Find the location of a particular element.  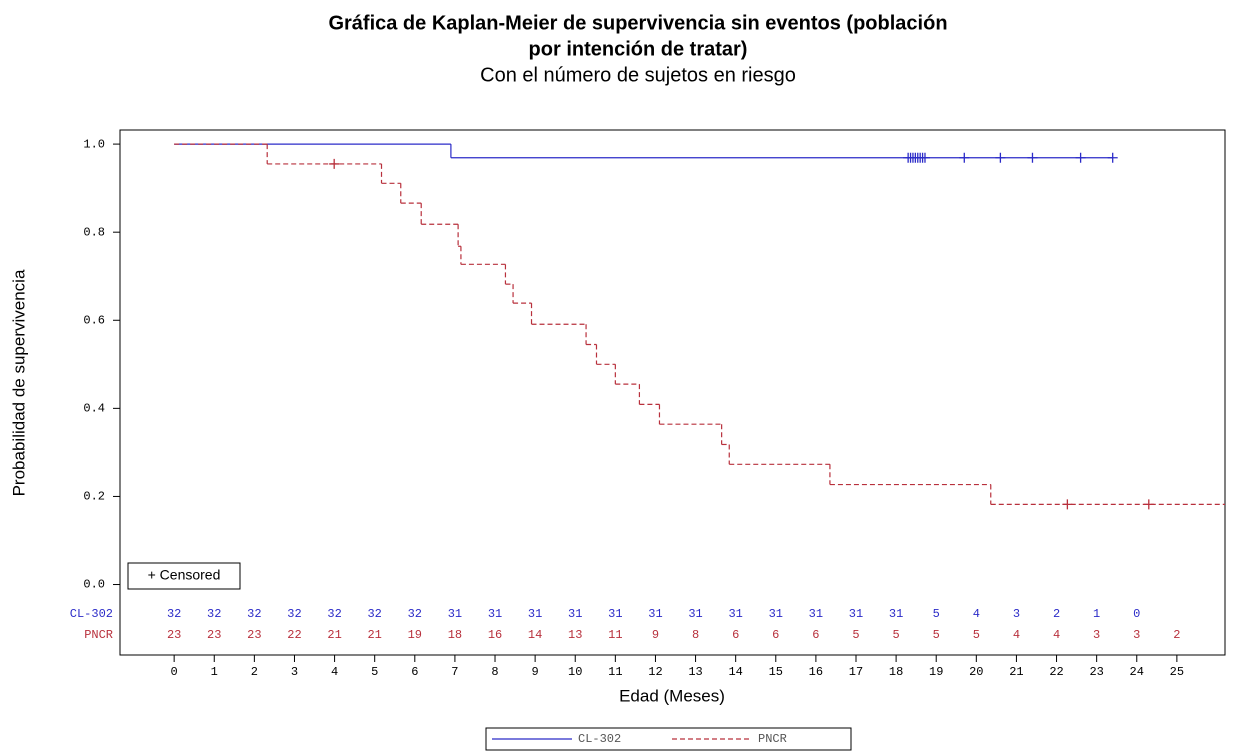

censored-box is located at coordinates (184, 576).